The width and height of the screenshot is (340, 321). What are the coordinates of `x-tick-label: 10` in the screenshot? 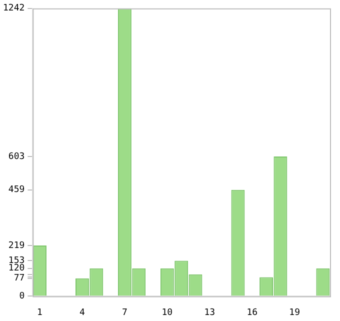 It's located at (167, 313).